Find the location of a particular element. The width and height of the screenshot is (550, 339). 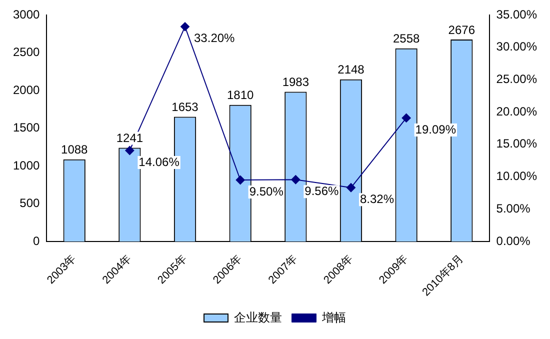

y2-tick-label: 35.00% is located at coordinates (517, 14).